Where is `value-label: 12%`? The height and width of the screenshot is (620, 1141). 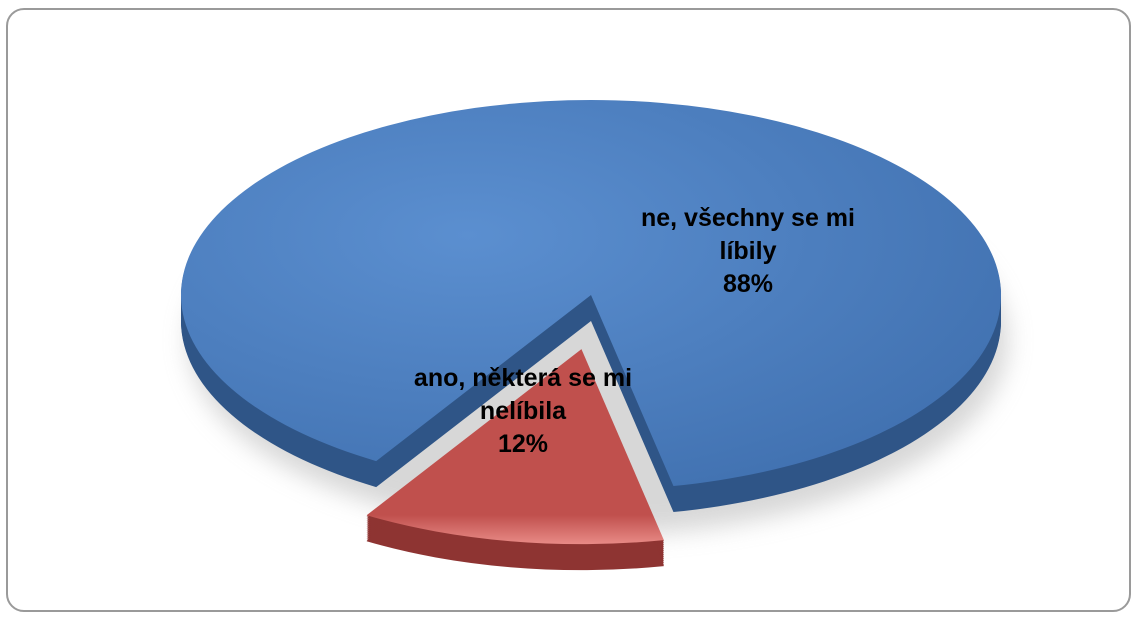
value-label: 12% is located at coordinates (523, 444).